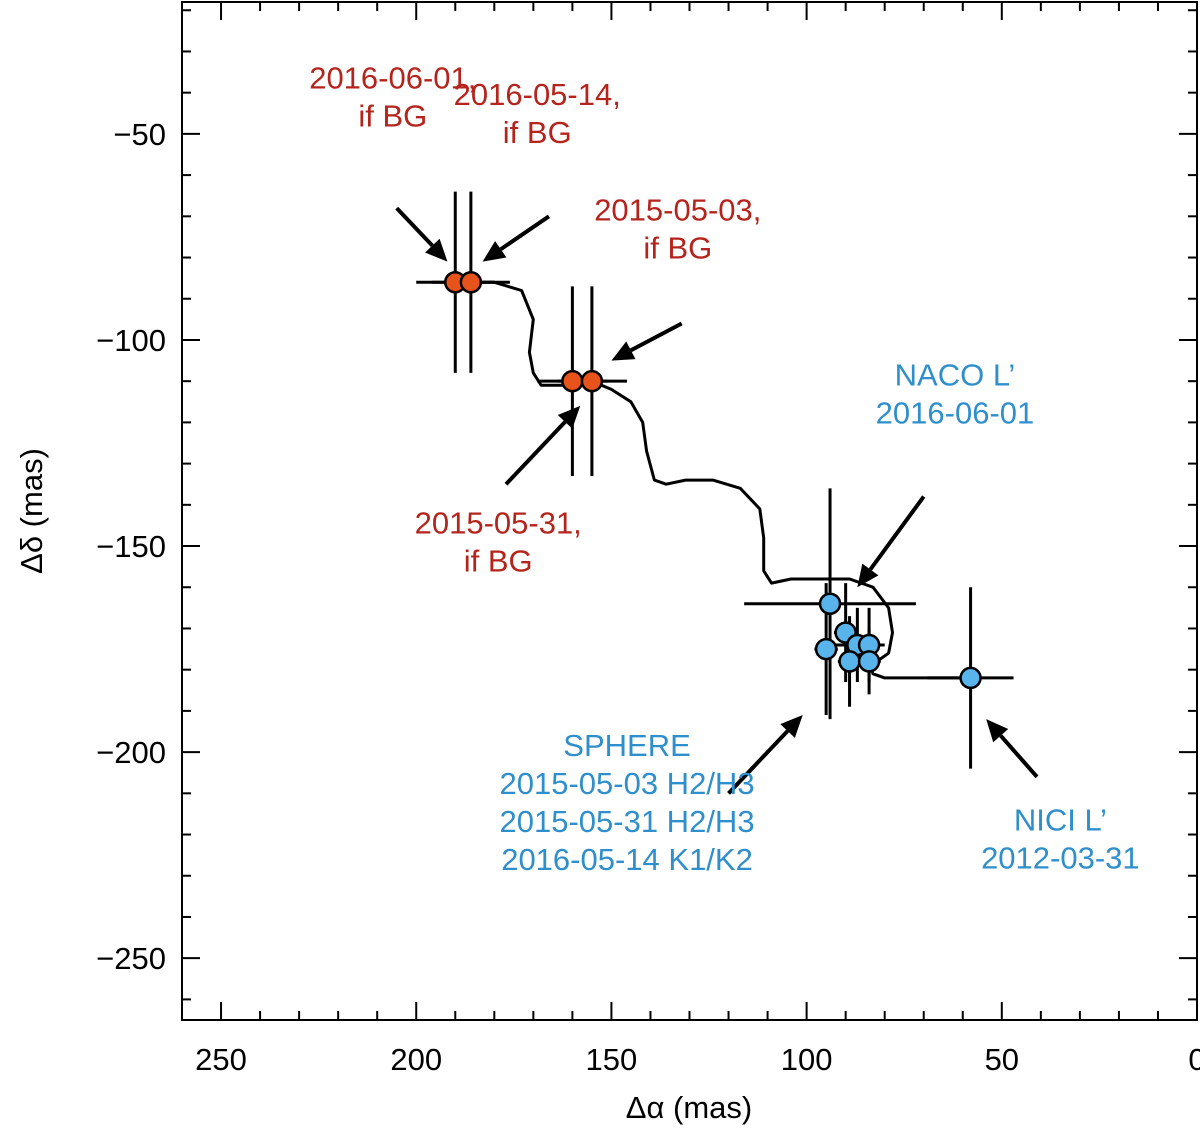  Describe the element at coordinates (31, 511) in the screenshot. I see `y-axis-label: Δδ (mas)` at that location.